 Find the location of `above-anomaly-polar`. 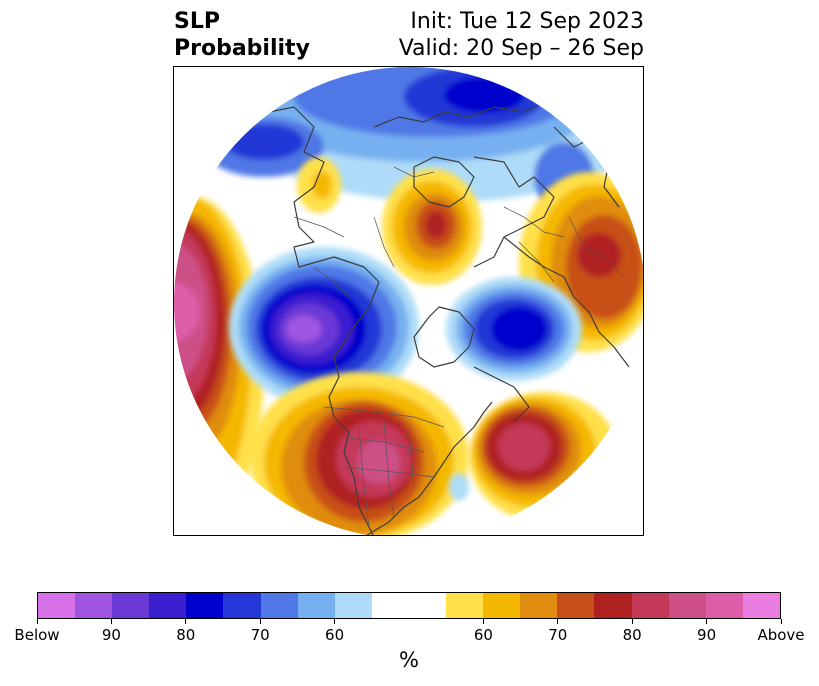

above-anomaly-polar is located at coordinates (432, 227).